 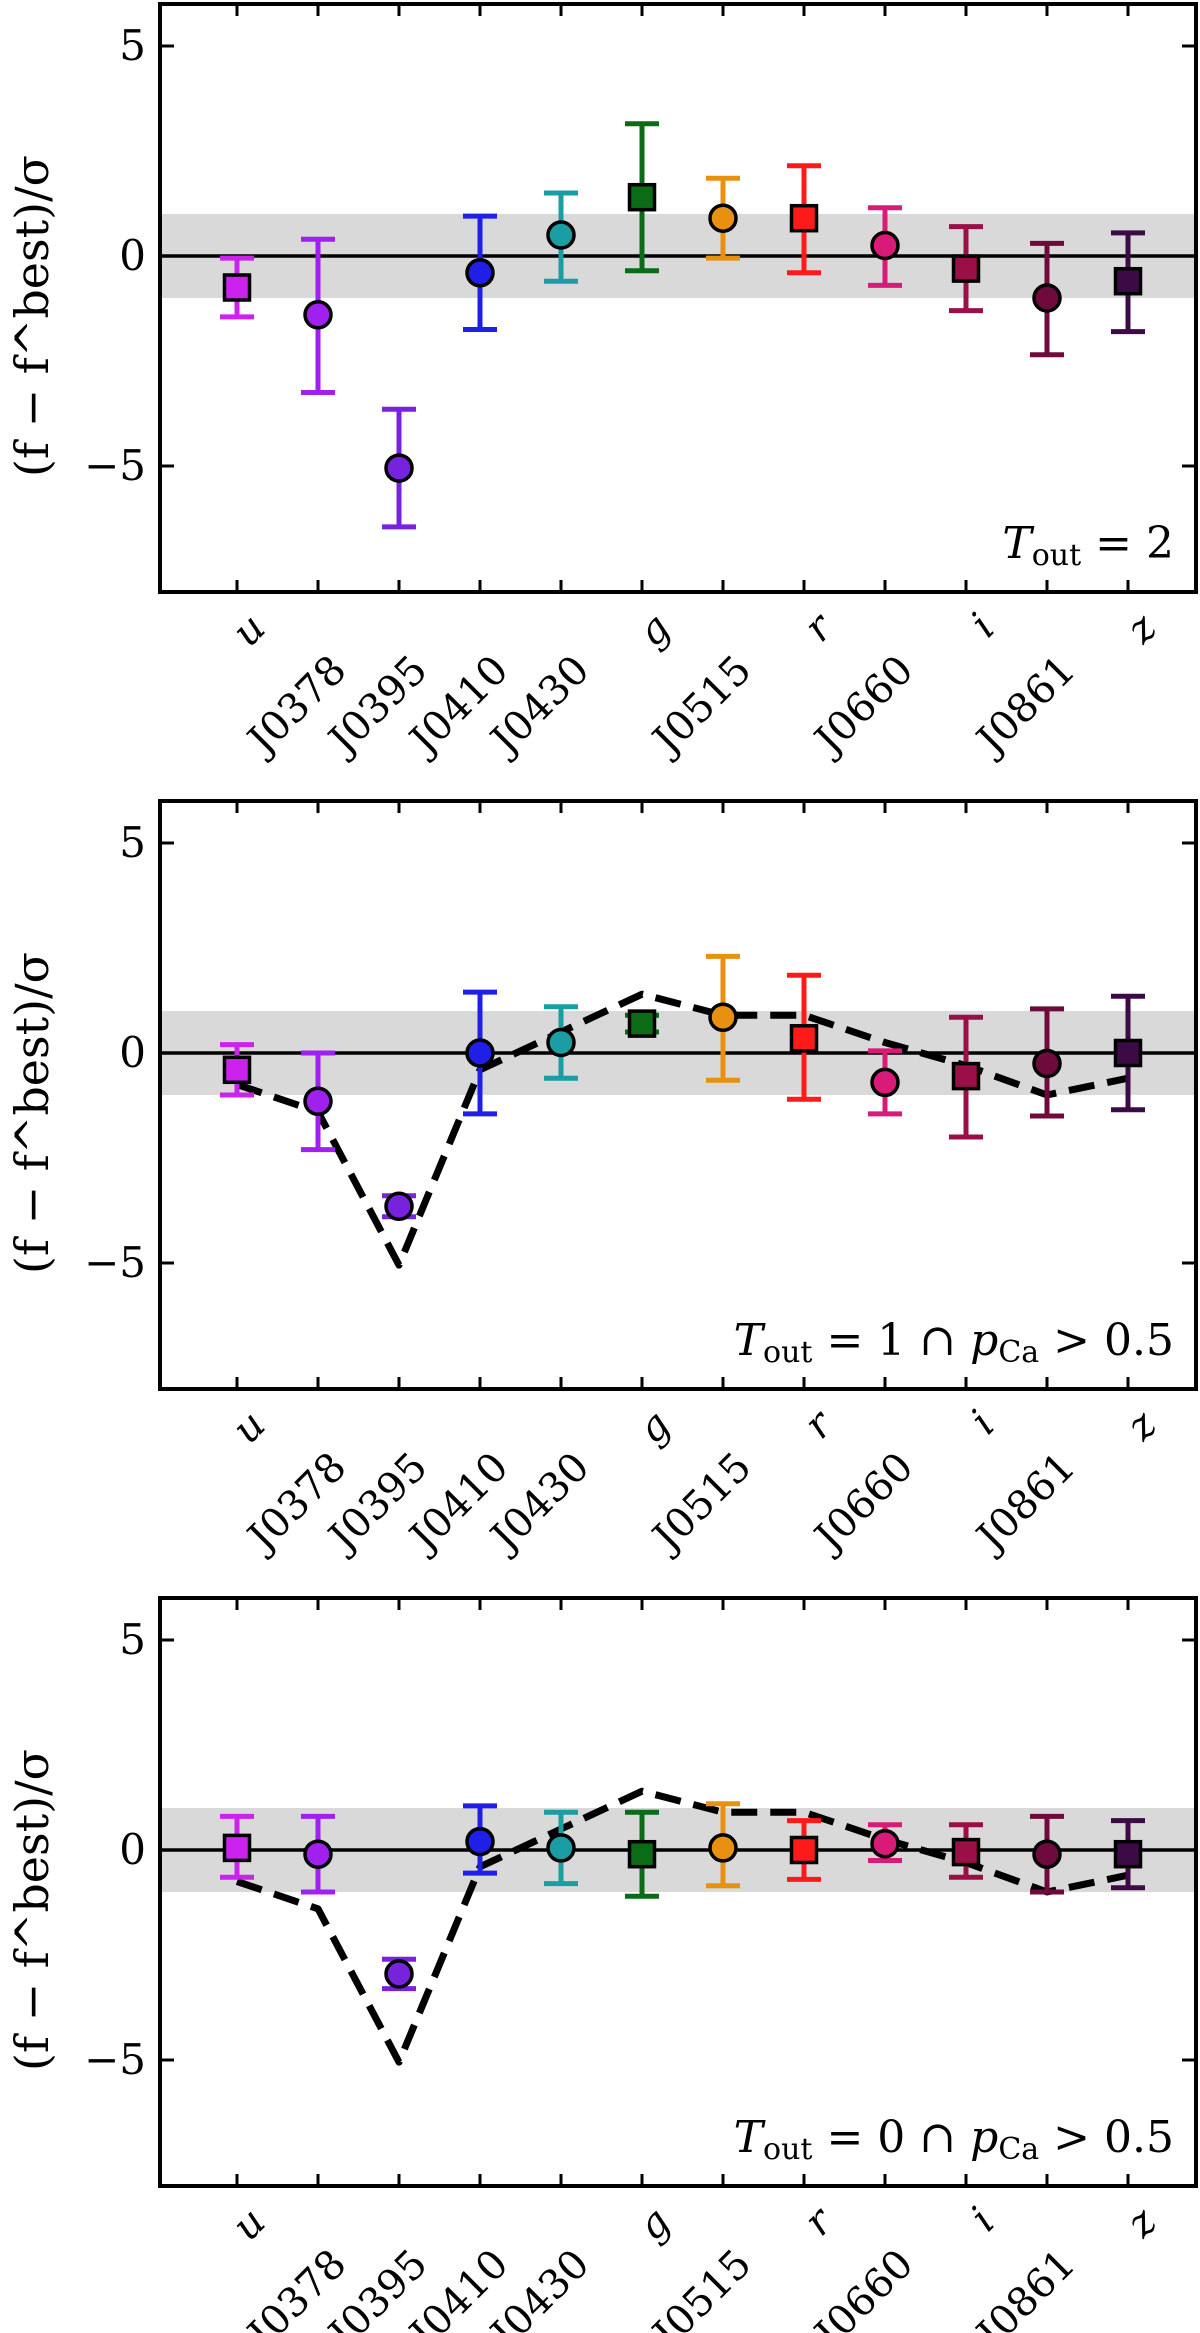 I want to click on data-point-J0378, so click(x=318, y=315).